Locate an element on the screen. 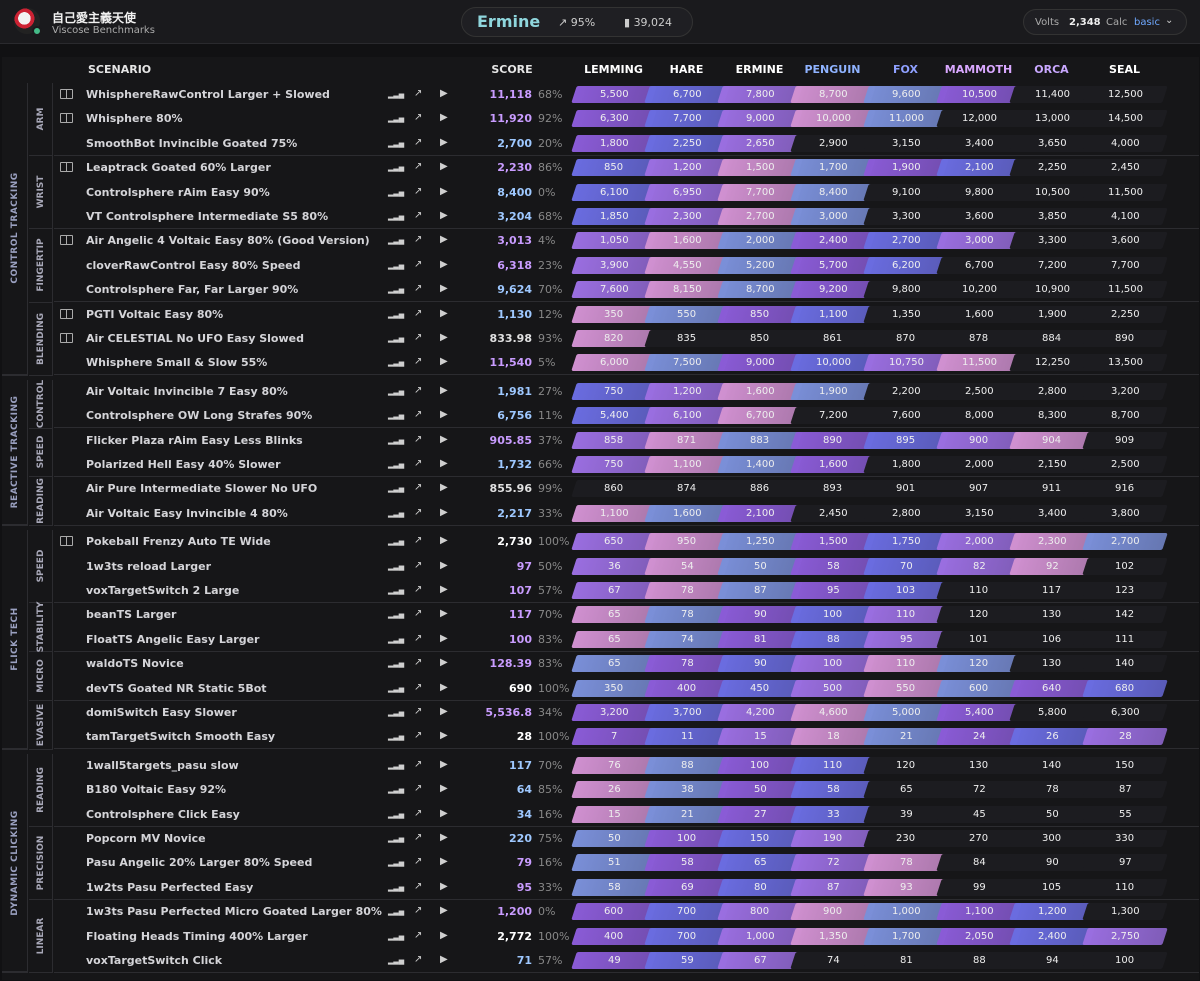  scenario-name: 1w2ts Pasu Perfected Easy is located at coordinates (170, 887).